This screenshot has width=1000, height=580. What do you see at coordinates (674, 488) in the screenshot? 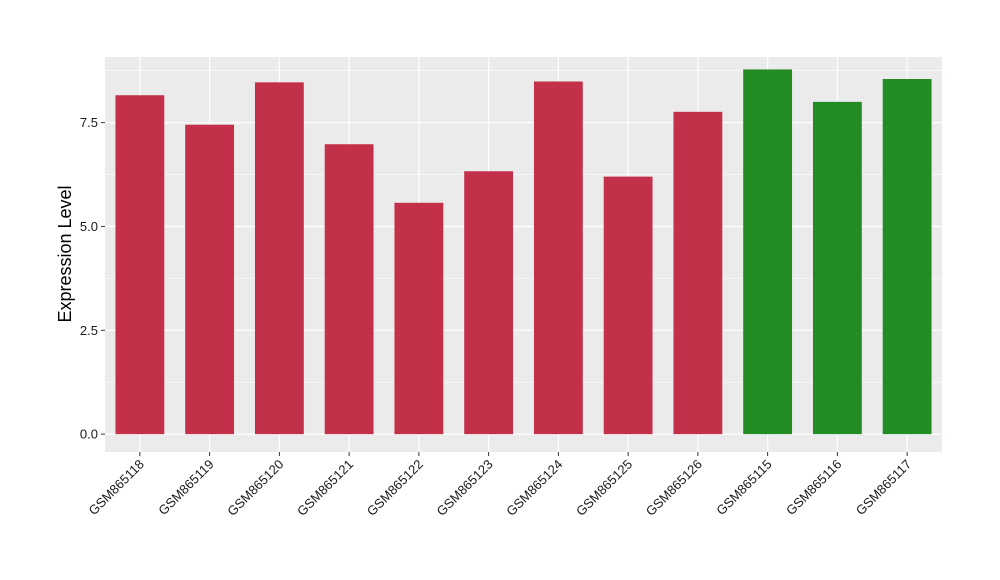
I see `x-tick-label: GSM865126` at bounding box center [674, 488].